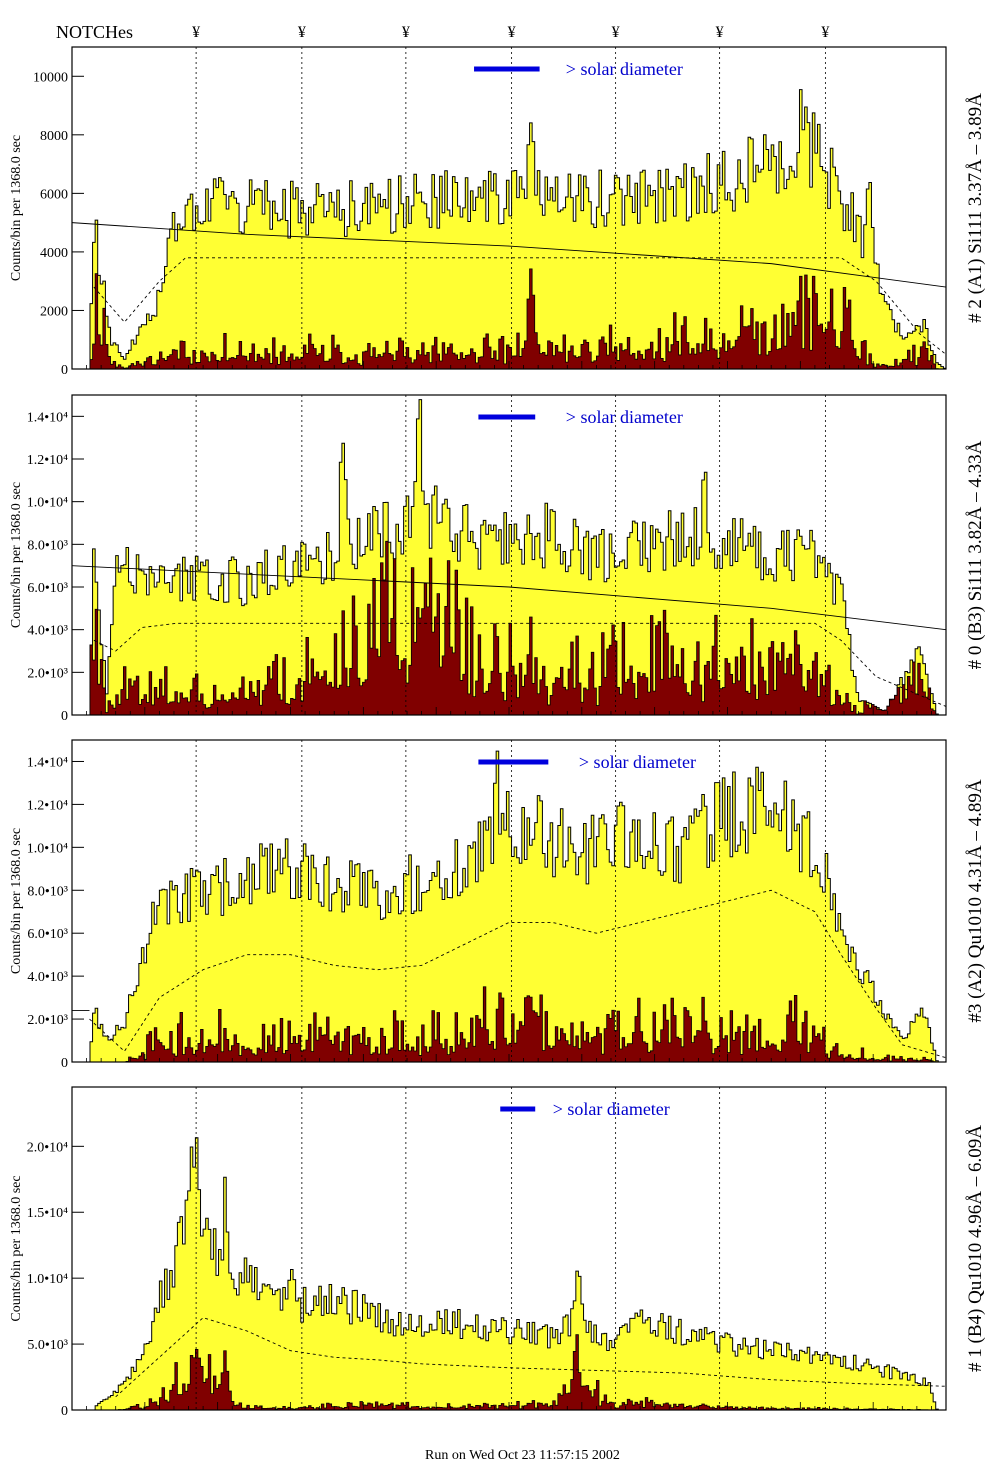  What do you see at coordinates (54, 253) in the screenshot?
I see `y-tick-label: 4000` at bounding box center [54, 253].